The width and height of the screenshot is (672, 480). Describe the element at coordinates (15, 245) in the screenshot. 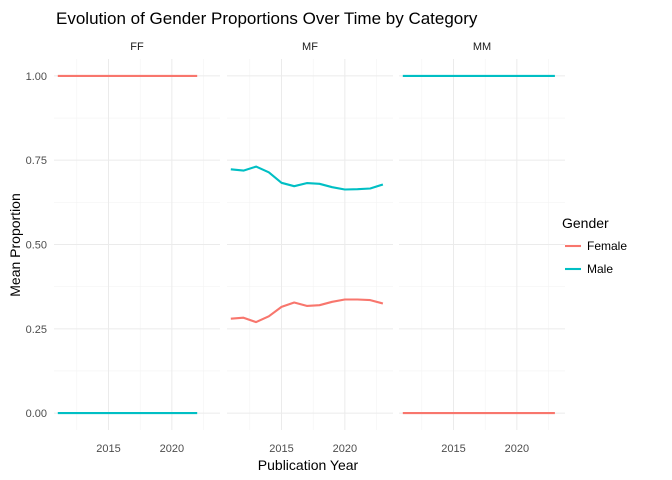

I see `y-axis-title: Mean Proportion` at that location.